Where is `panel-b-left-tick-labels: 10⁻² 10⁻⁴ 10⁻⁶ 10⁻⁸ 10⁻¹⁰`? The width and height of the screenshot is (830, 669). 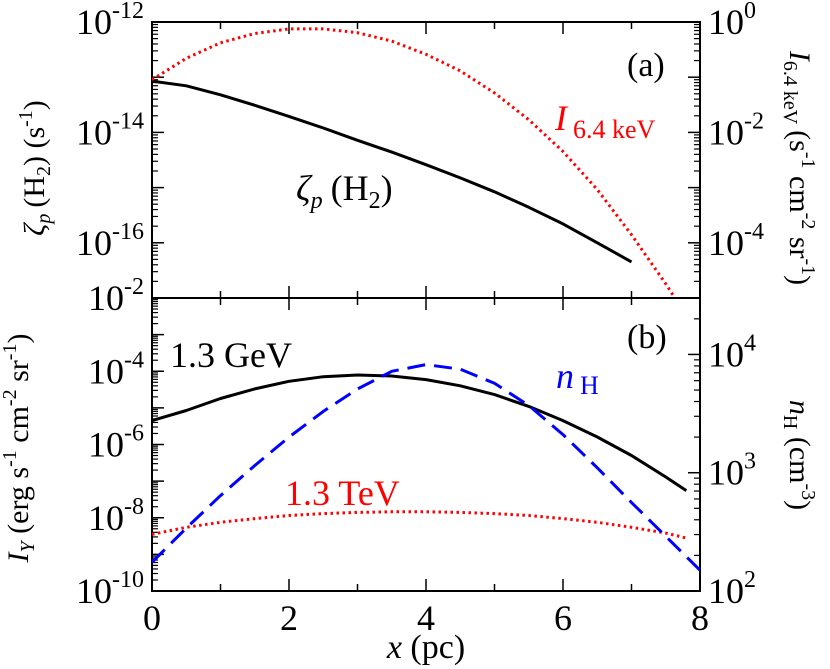
panel-b-left-tick-labels: 10⁻² 10⁻⁴ 10⁻⁶ 10⁻⁸ 10⁻¹⁰ is located at coordinates (110, 442).